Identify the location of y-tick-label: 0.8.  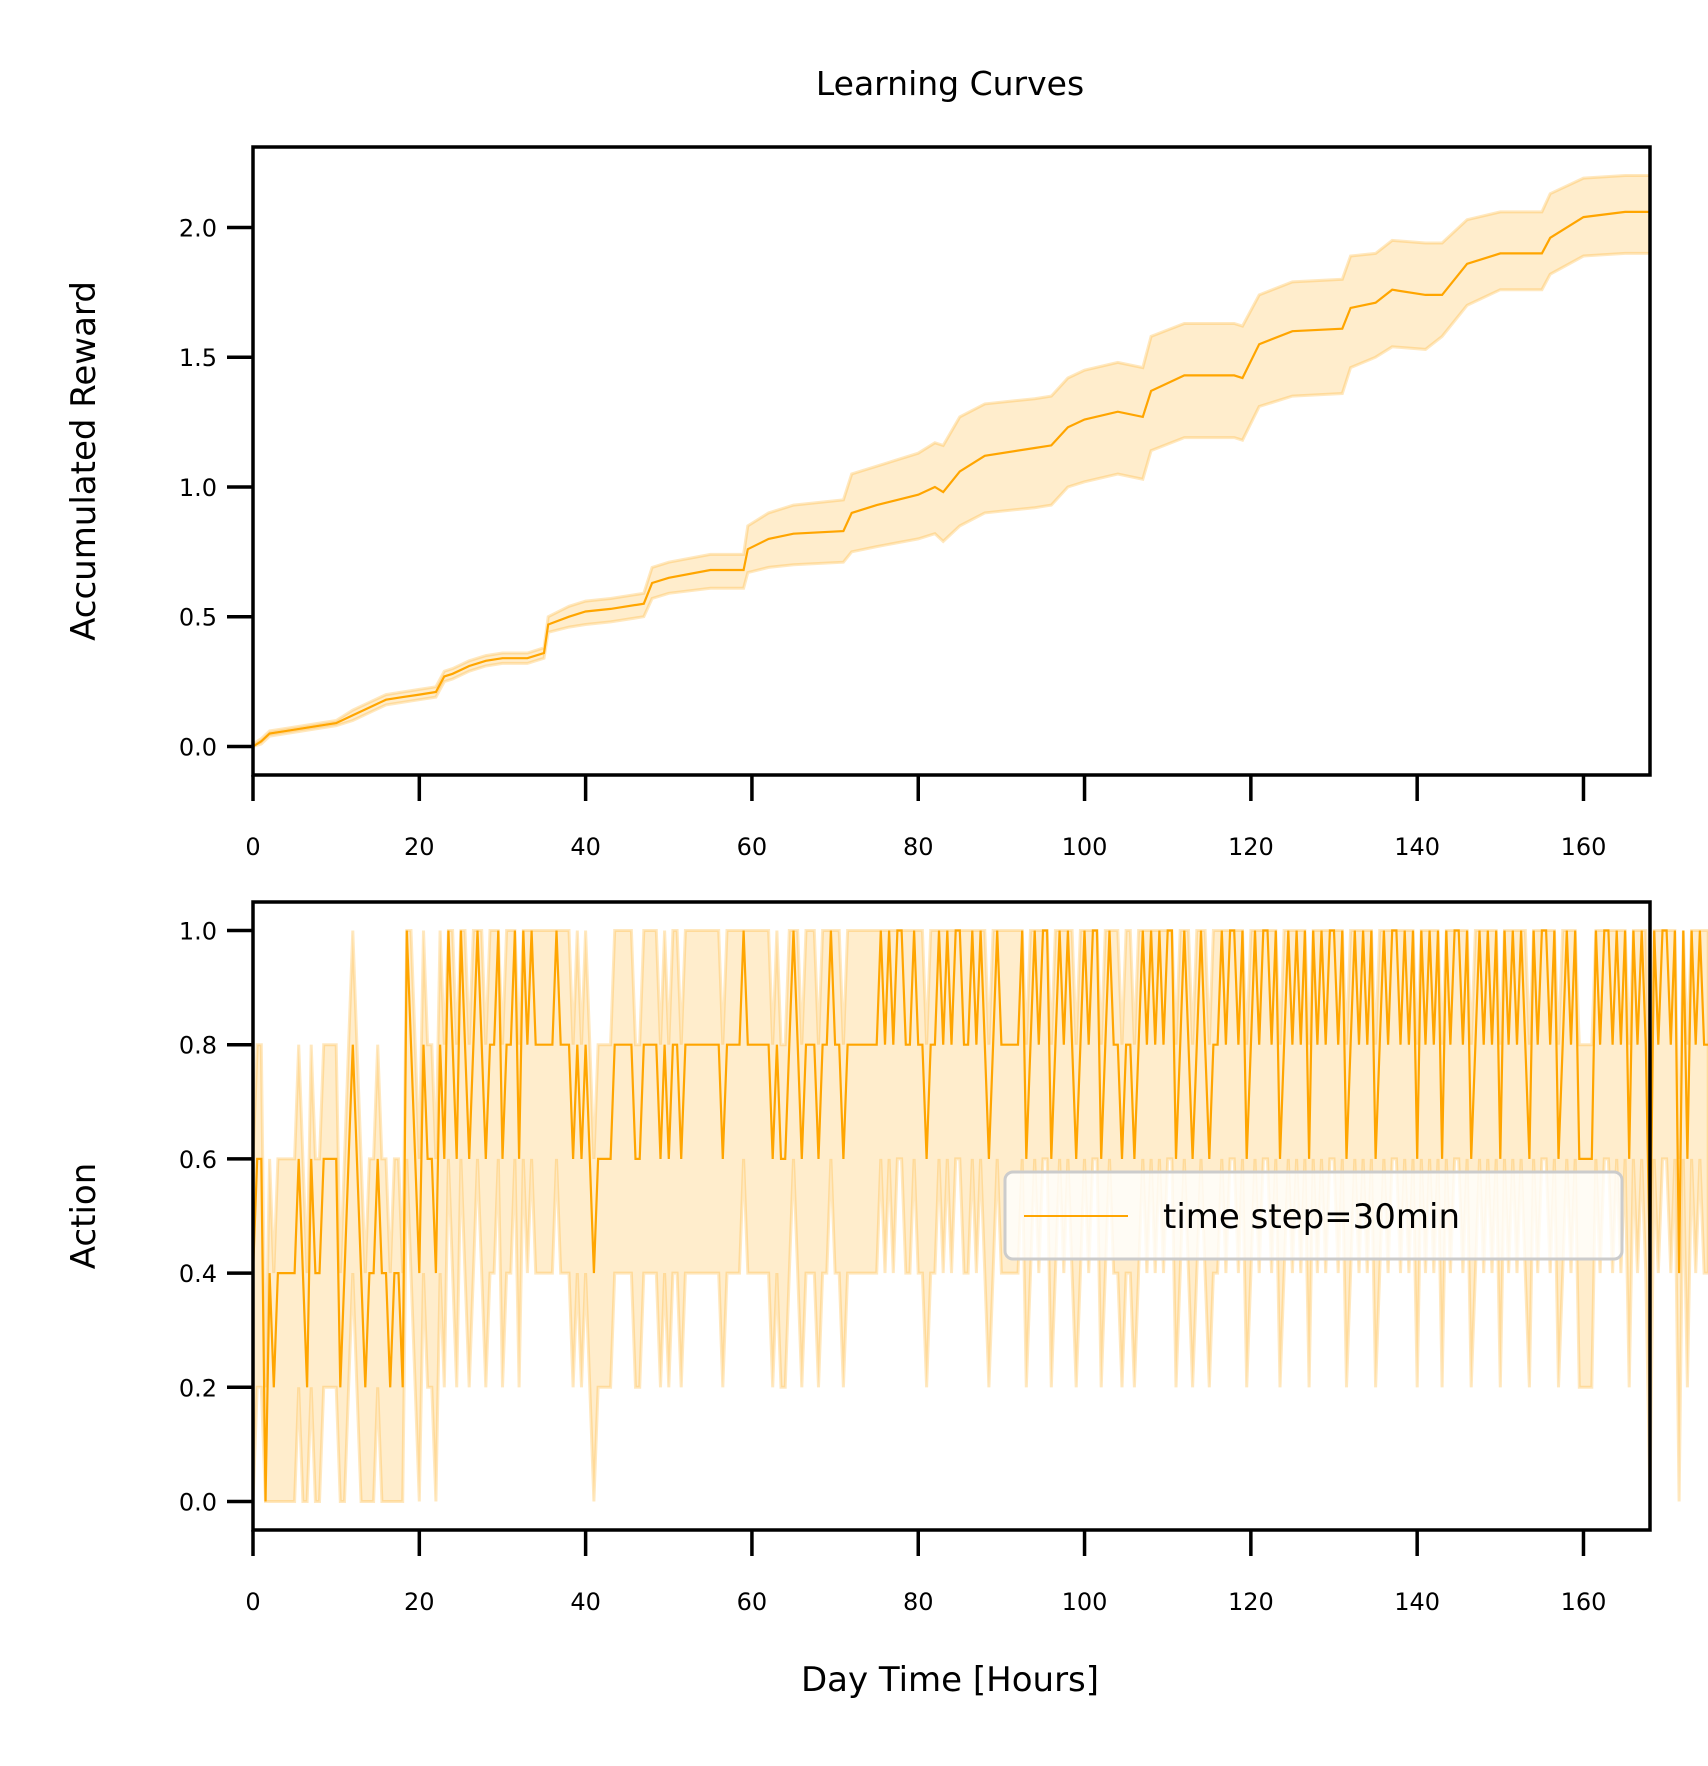
(198, 1046).